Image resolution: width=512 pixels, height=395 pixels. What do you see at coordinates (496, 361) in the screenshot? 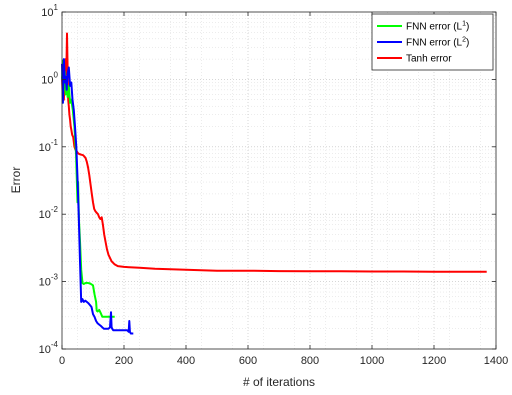
I see `x-tick-label: 1400` at bounding box center [496, 361].